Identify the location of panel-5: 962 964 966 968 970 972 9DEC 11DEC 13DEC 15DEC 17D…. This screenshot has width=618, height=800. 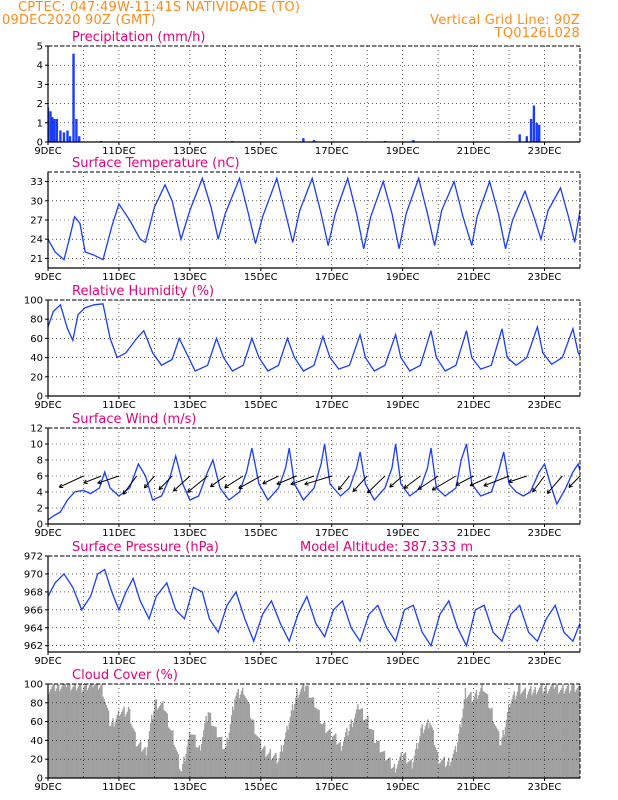
(302, 603).